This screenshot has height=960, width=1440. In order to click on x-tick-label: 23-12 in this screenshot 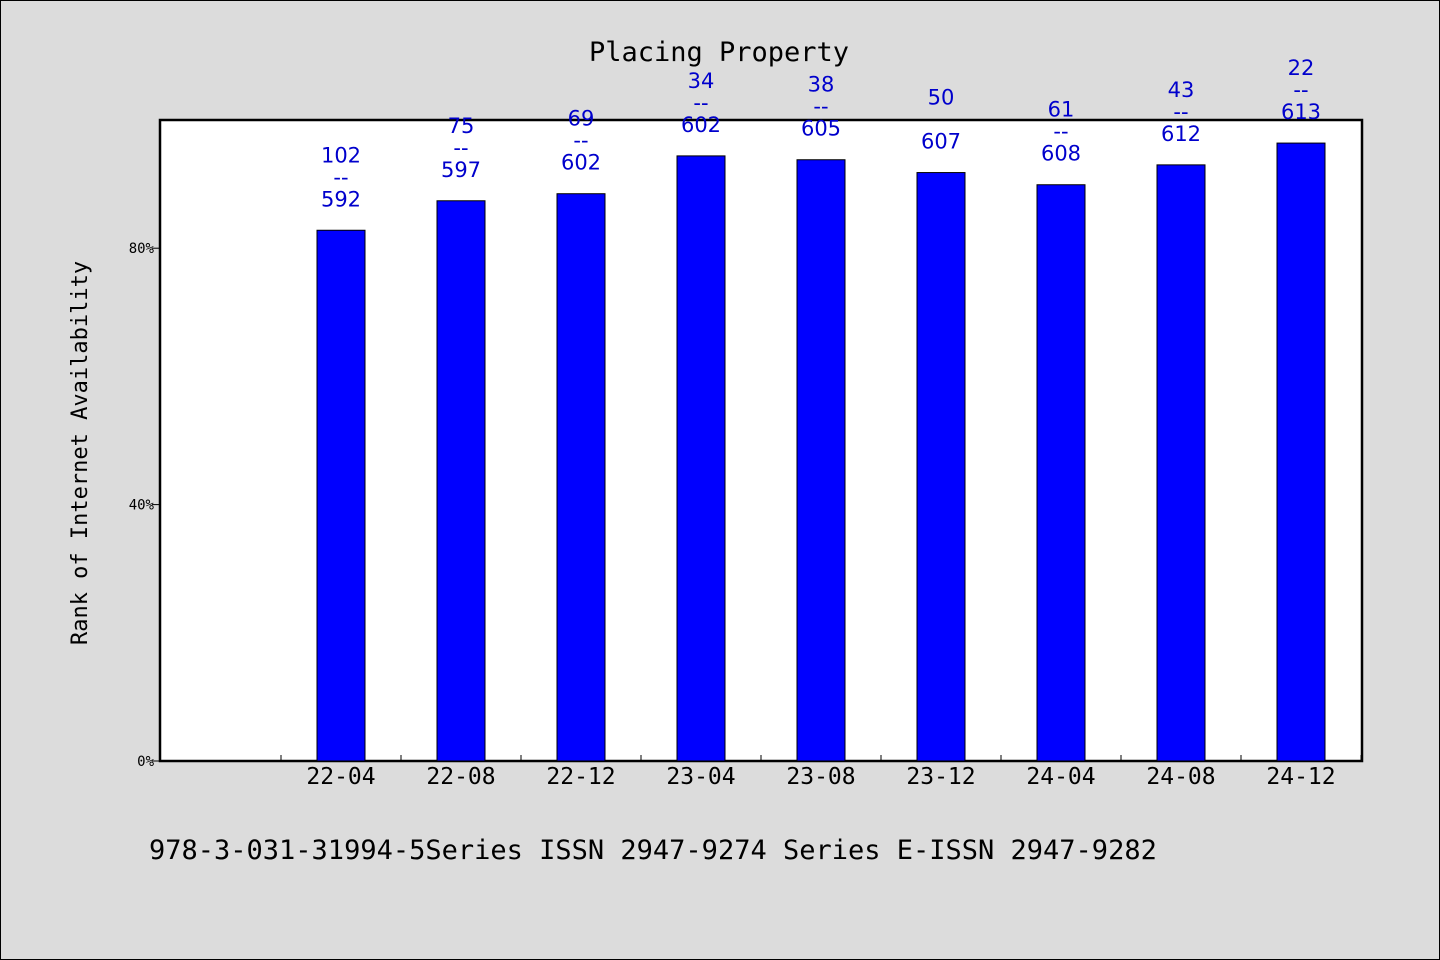, I will do `click(940, 777)`.